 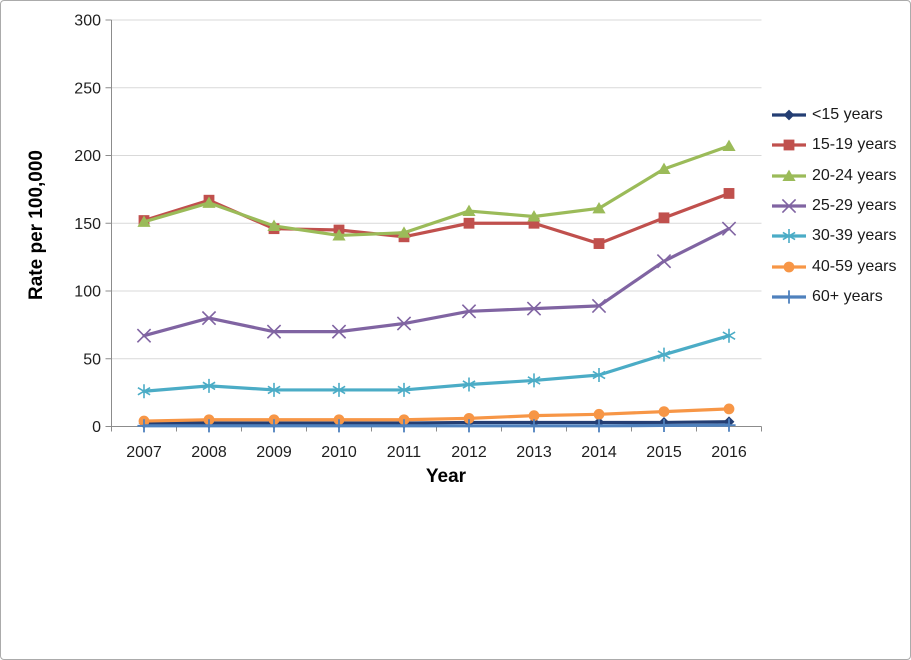 I want to click on triangle-legend-marker-icon, so click(x=789, y=175).